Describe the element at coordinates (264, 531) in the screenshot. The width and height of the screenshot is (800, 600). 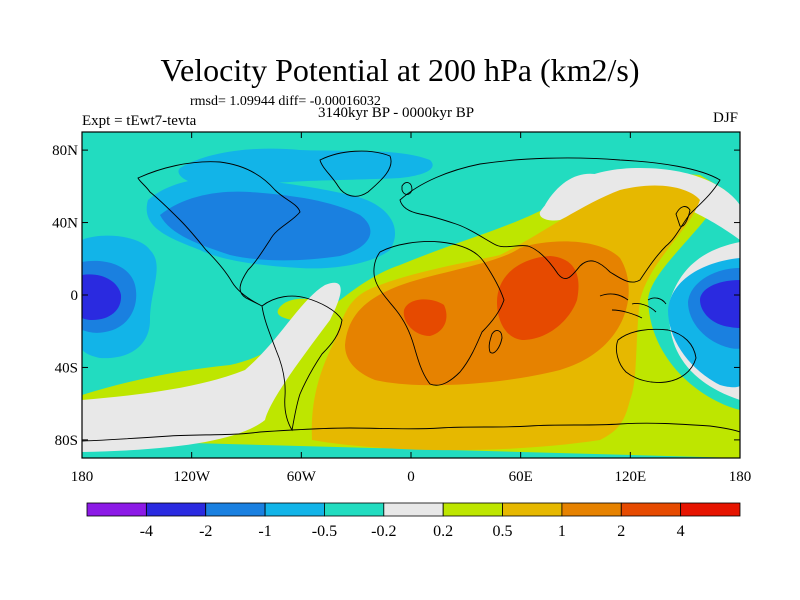
I see `colorbar-label: -1` at that location.